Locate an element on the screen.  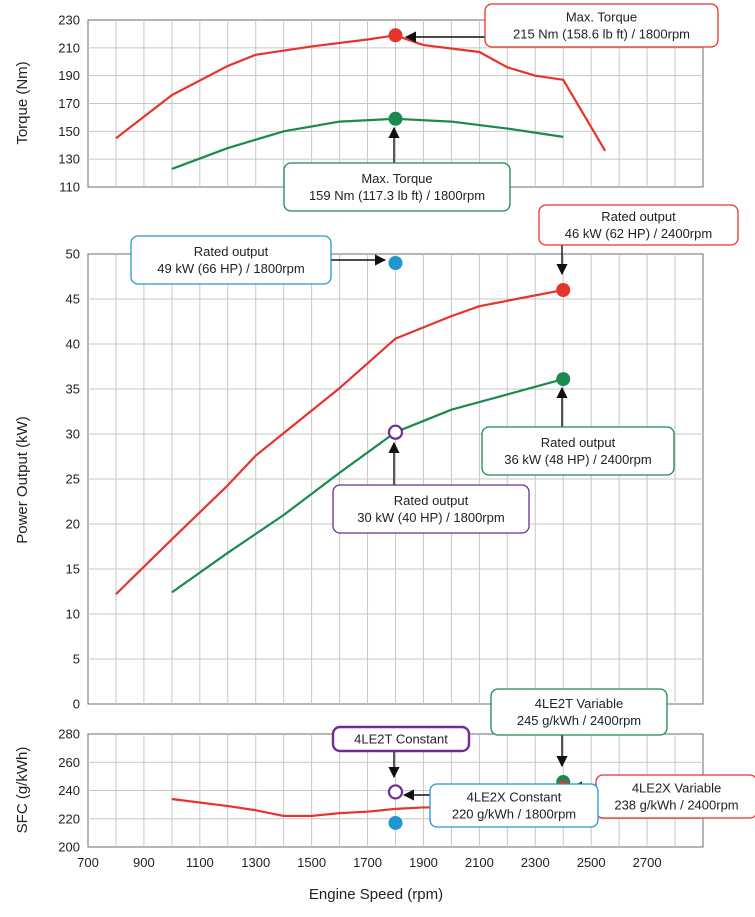
torque-series is located at coordinates (361, 102).